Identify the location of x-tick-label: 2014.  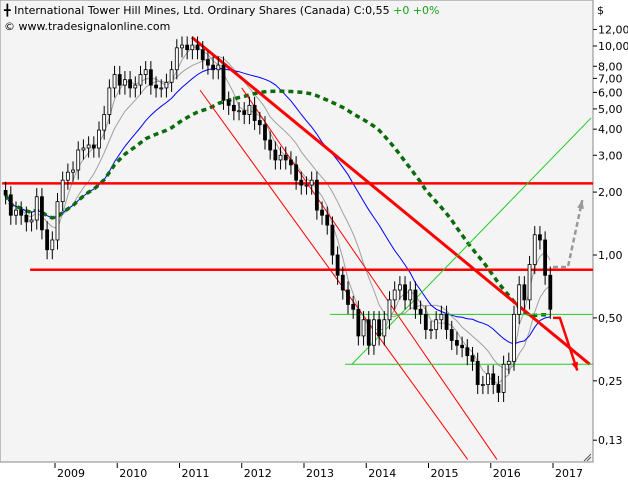
(382, 473).